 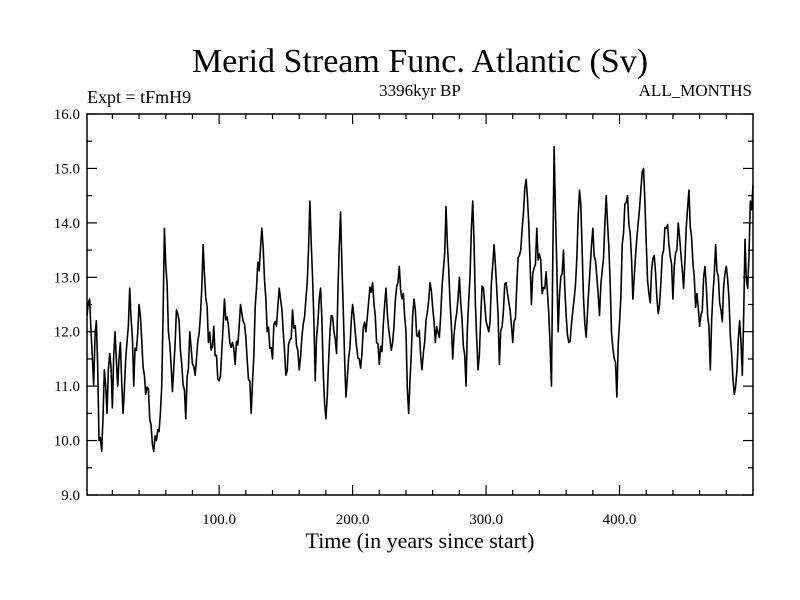 I want to click on y-tick-label: 11.0, so click(x=67, y=387).